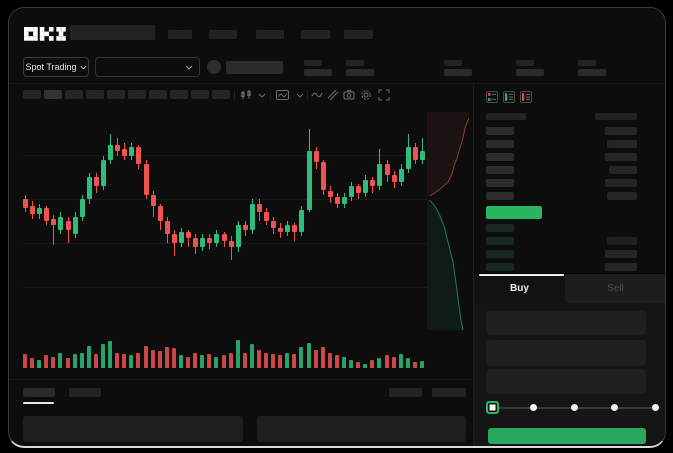 This screenshot has height=453, width=673. I want to click on bottom-tab-skeleton-active, so click(39, 392).